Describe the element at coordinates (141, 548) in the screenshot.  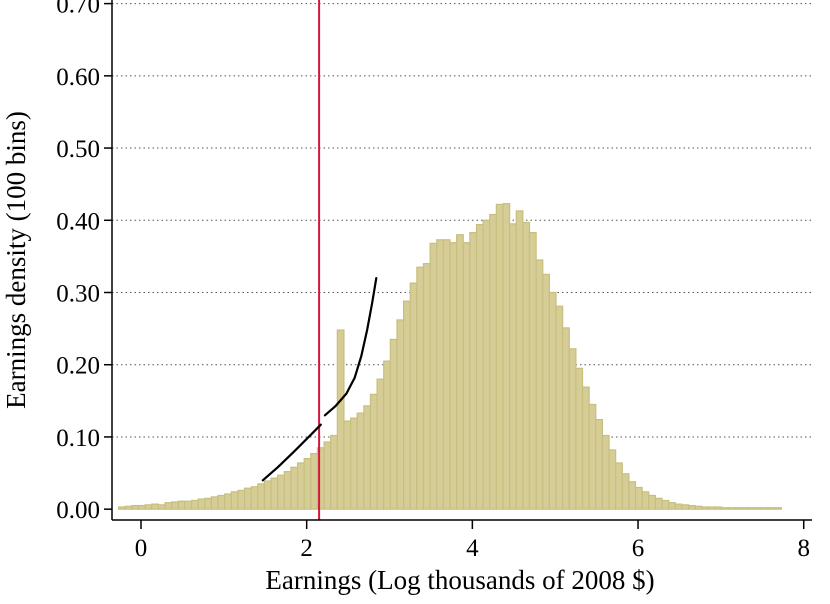
I see `x-tick-label: 0` at that location.